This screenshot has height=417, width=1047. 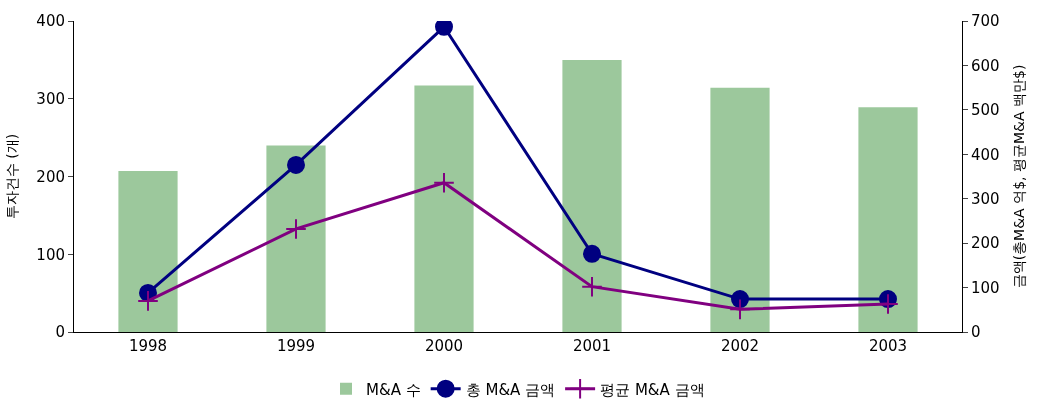 I want to click on y2-axis-title: 금액(총M&A 억$, 평균M&A 백만$), so click(x=1018, y=176).